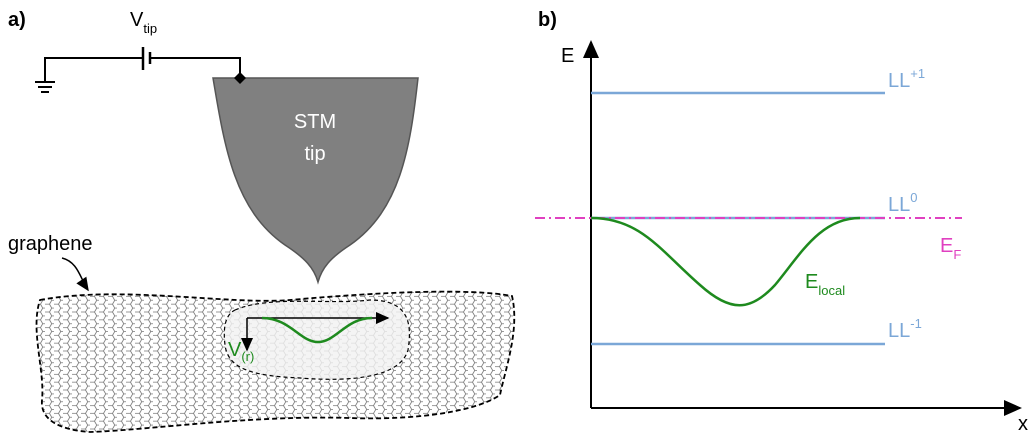 This screenshot has width=1033, height=434. I want to click on level-labels: LL+1 LL0 LL-1, so click(906, 204).